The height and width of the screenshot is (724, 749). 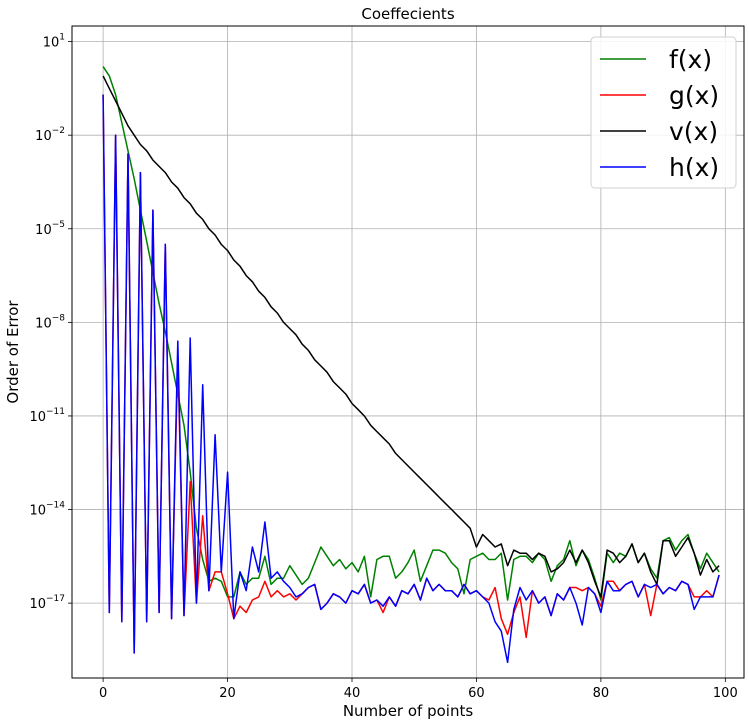 I want to click on y-tick-label: 10¹, so click(x=54, y=42).